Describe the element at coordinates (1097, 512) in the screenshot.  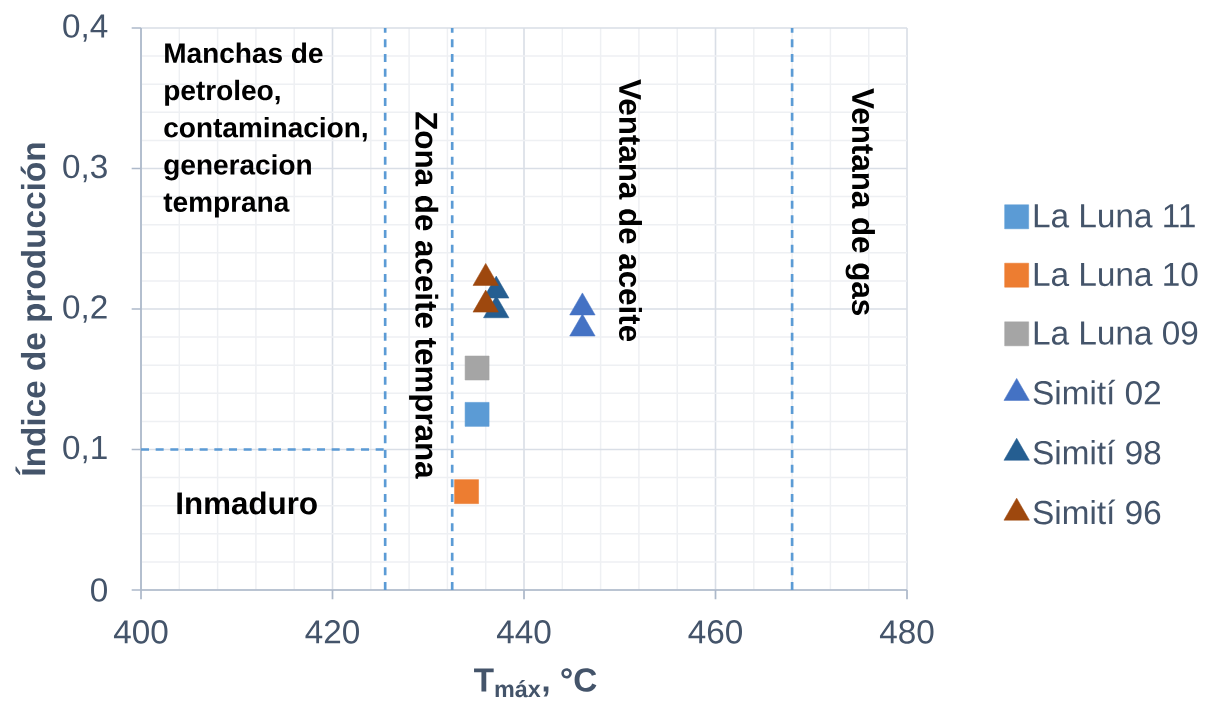
I see `legend-label: Simití 96` at that location.